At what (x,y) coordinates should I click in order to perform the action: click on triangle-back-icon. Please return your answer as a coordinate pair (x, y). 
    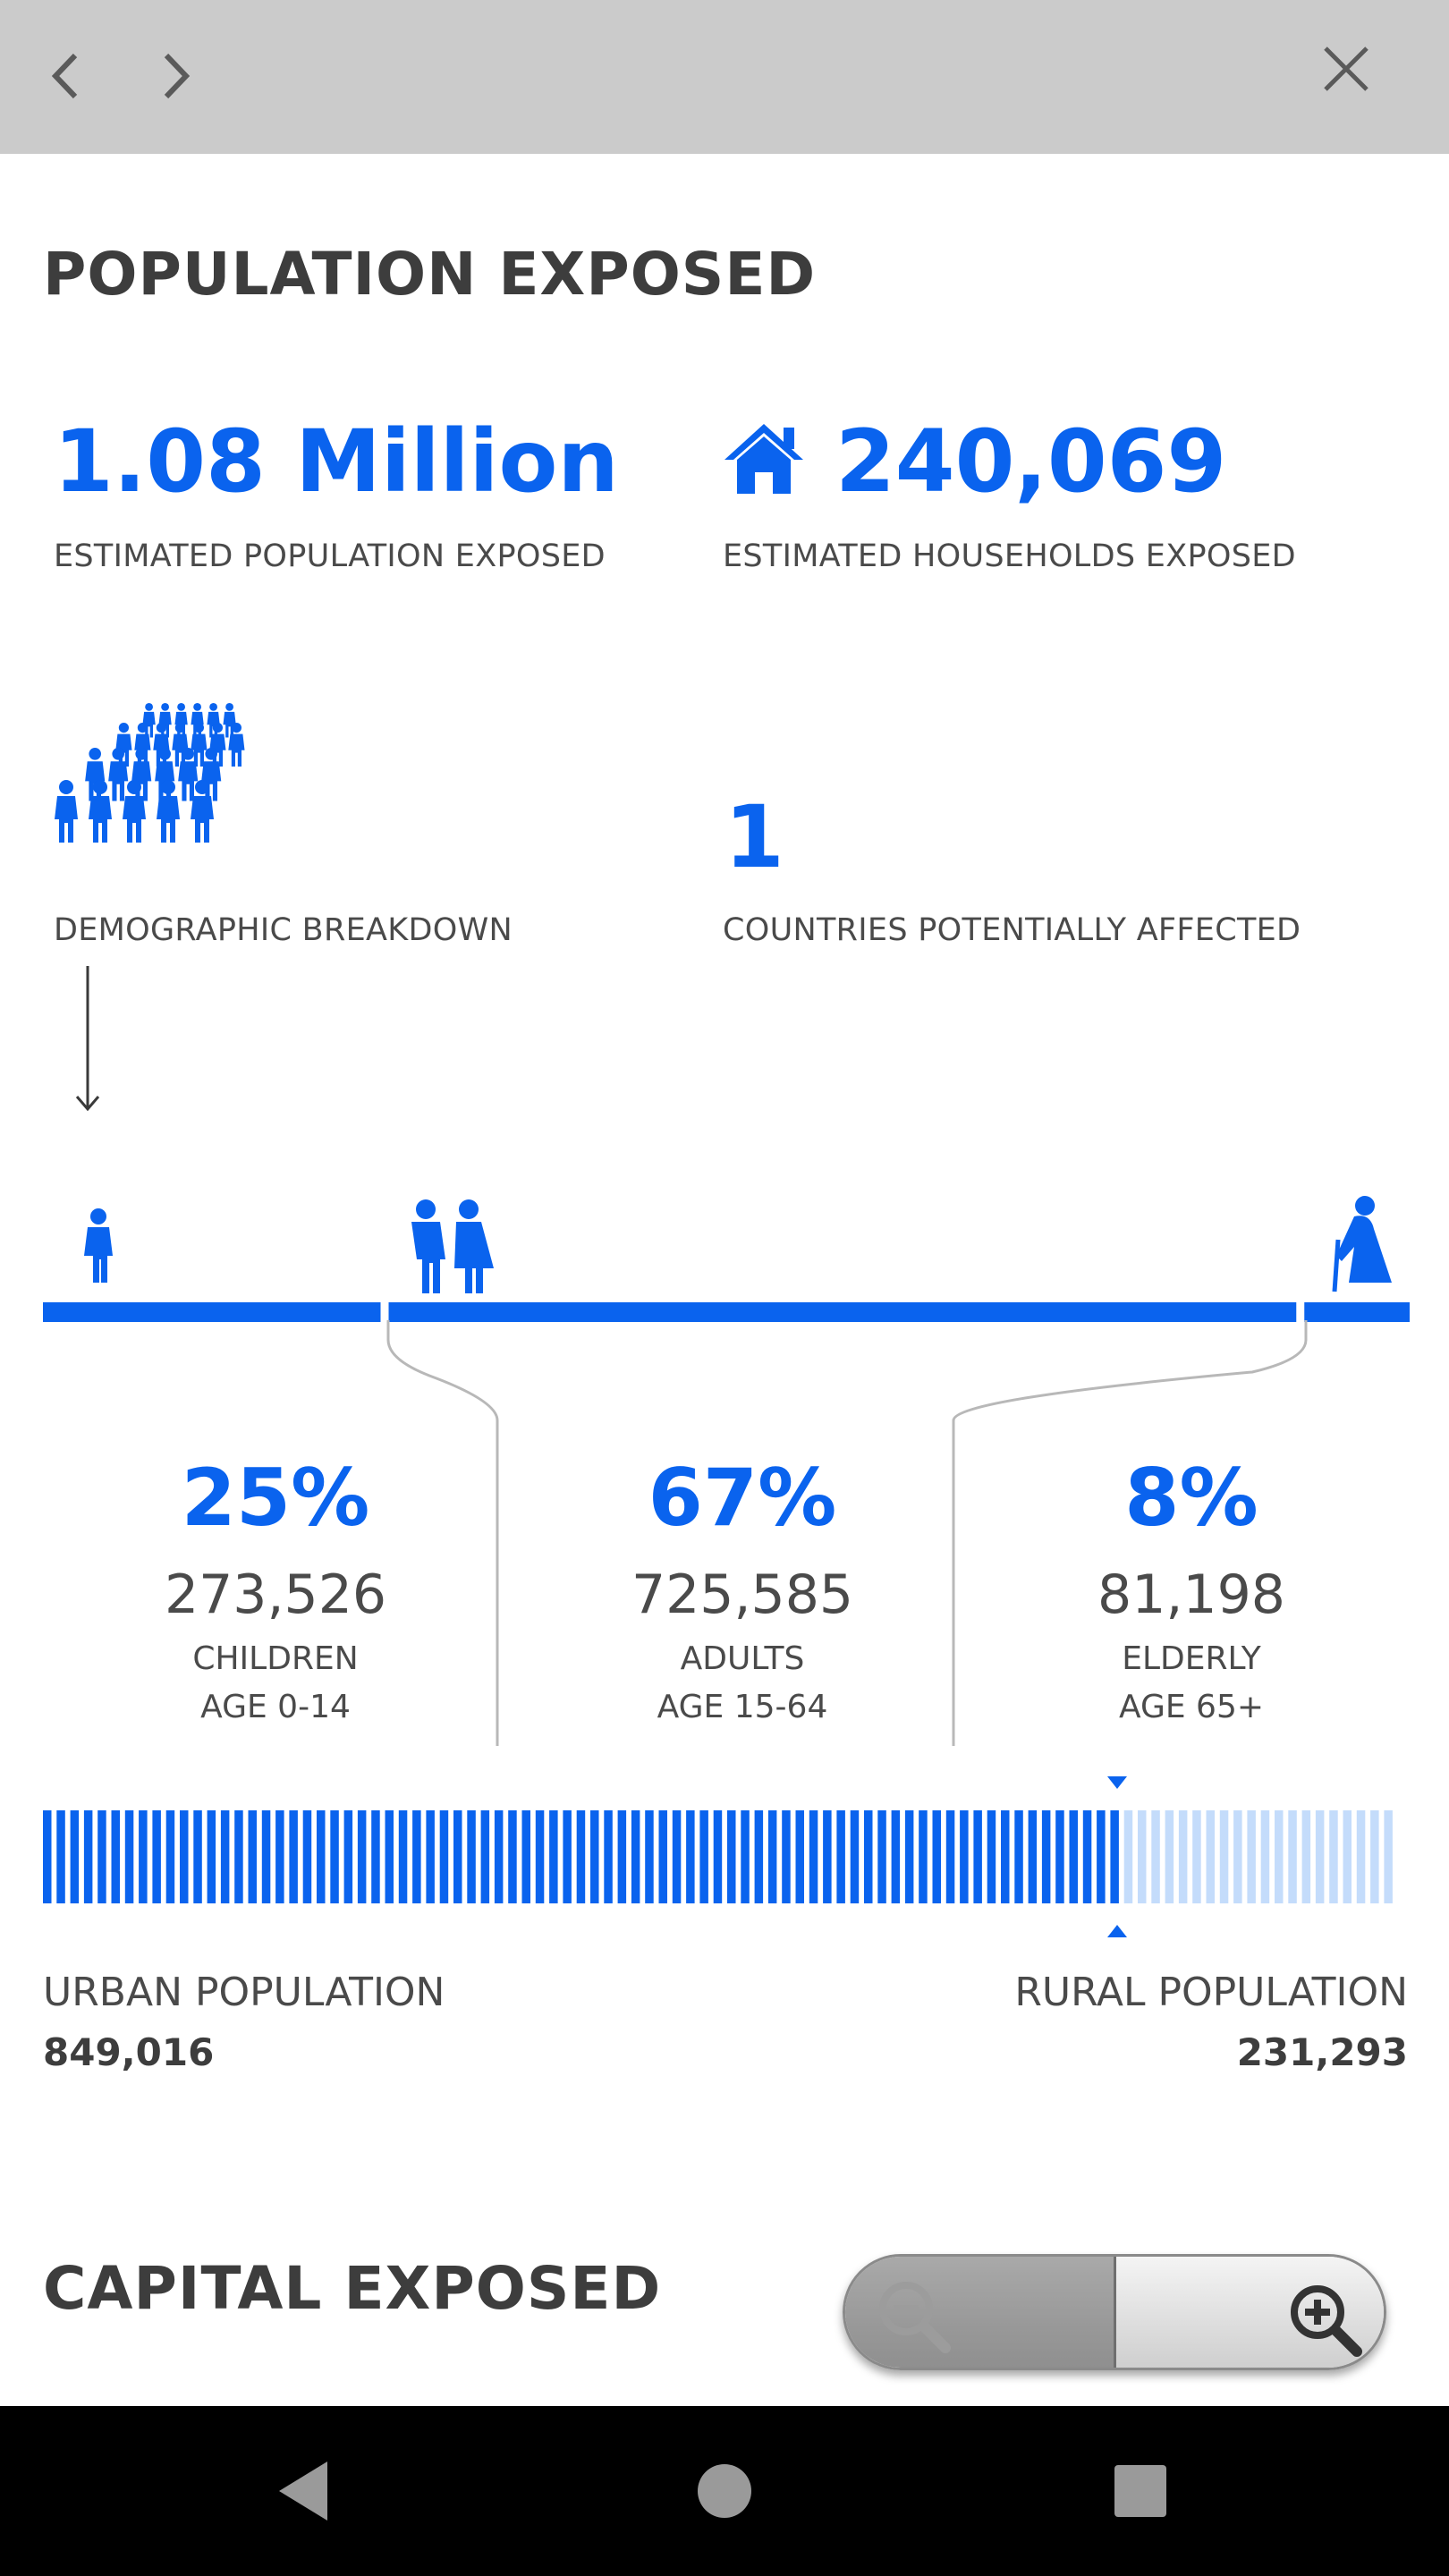
    Looking at the image, I should click on (303, 2491).